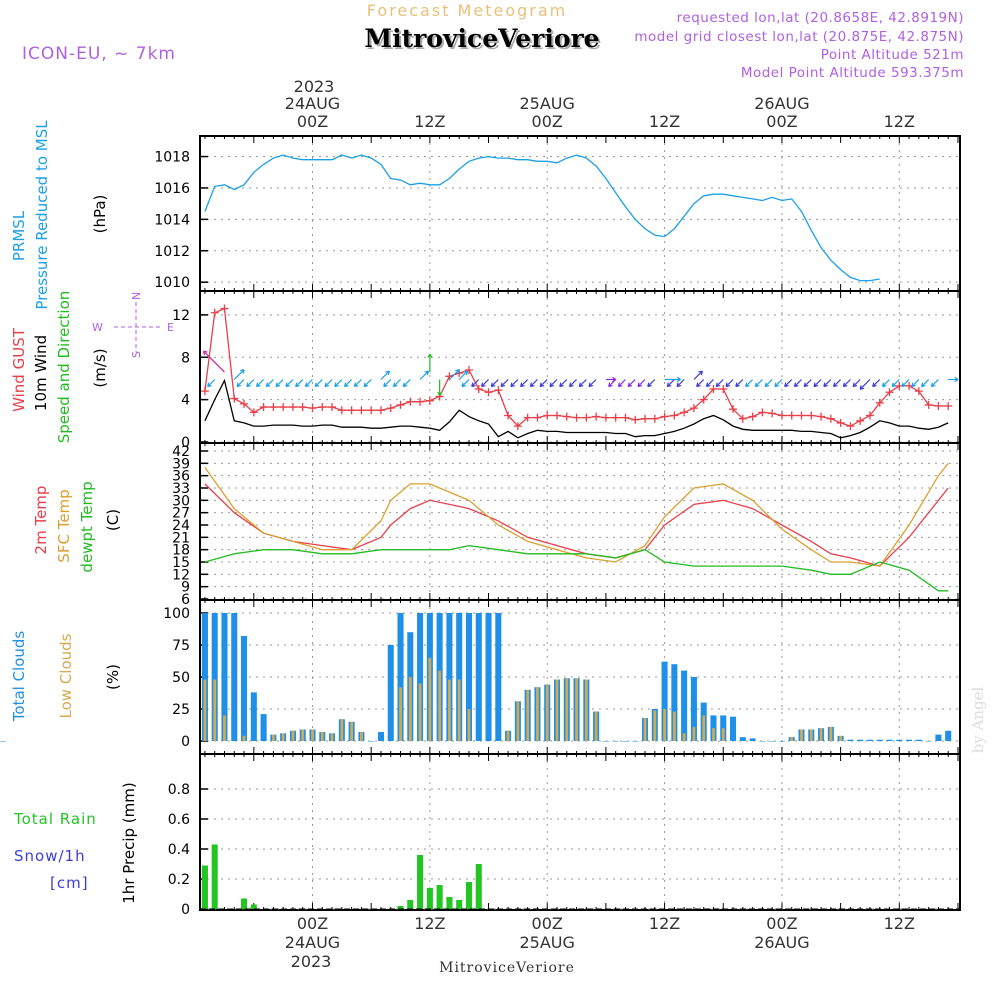  Describe the element at coordinates (181, 710) in the screenshot. I see `y-tick-label: 25` at that location.